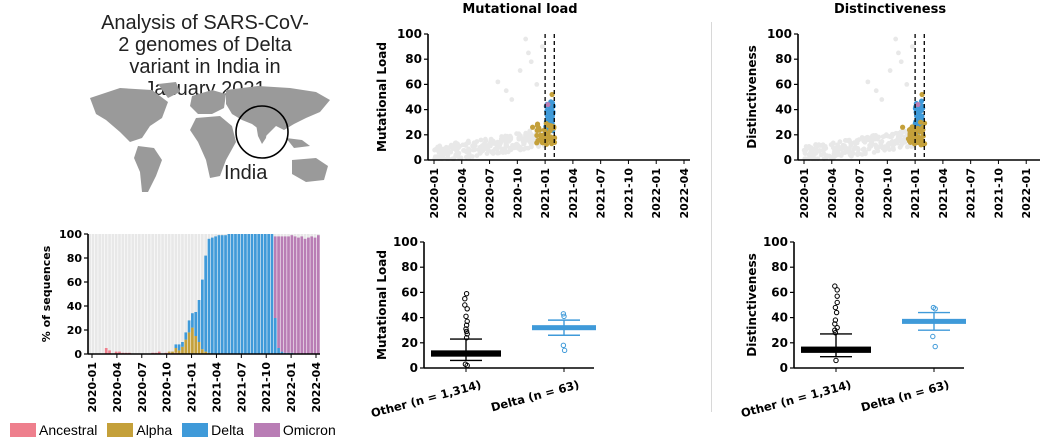 Image resolution: width=1044 pixels, height=440 pixels. I want to click on world-map, so click(210, 137).